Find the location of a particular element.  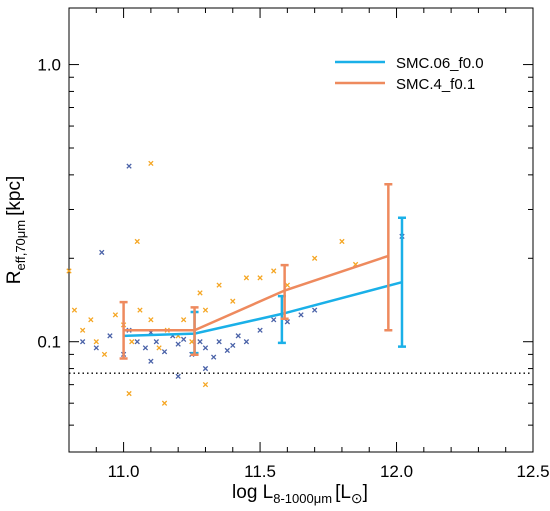

y-tick-label: 1.0 is located at coordinates (49, 65).